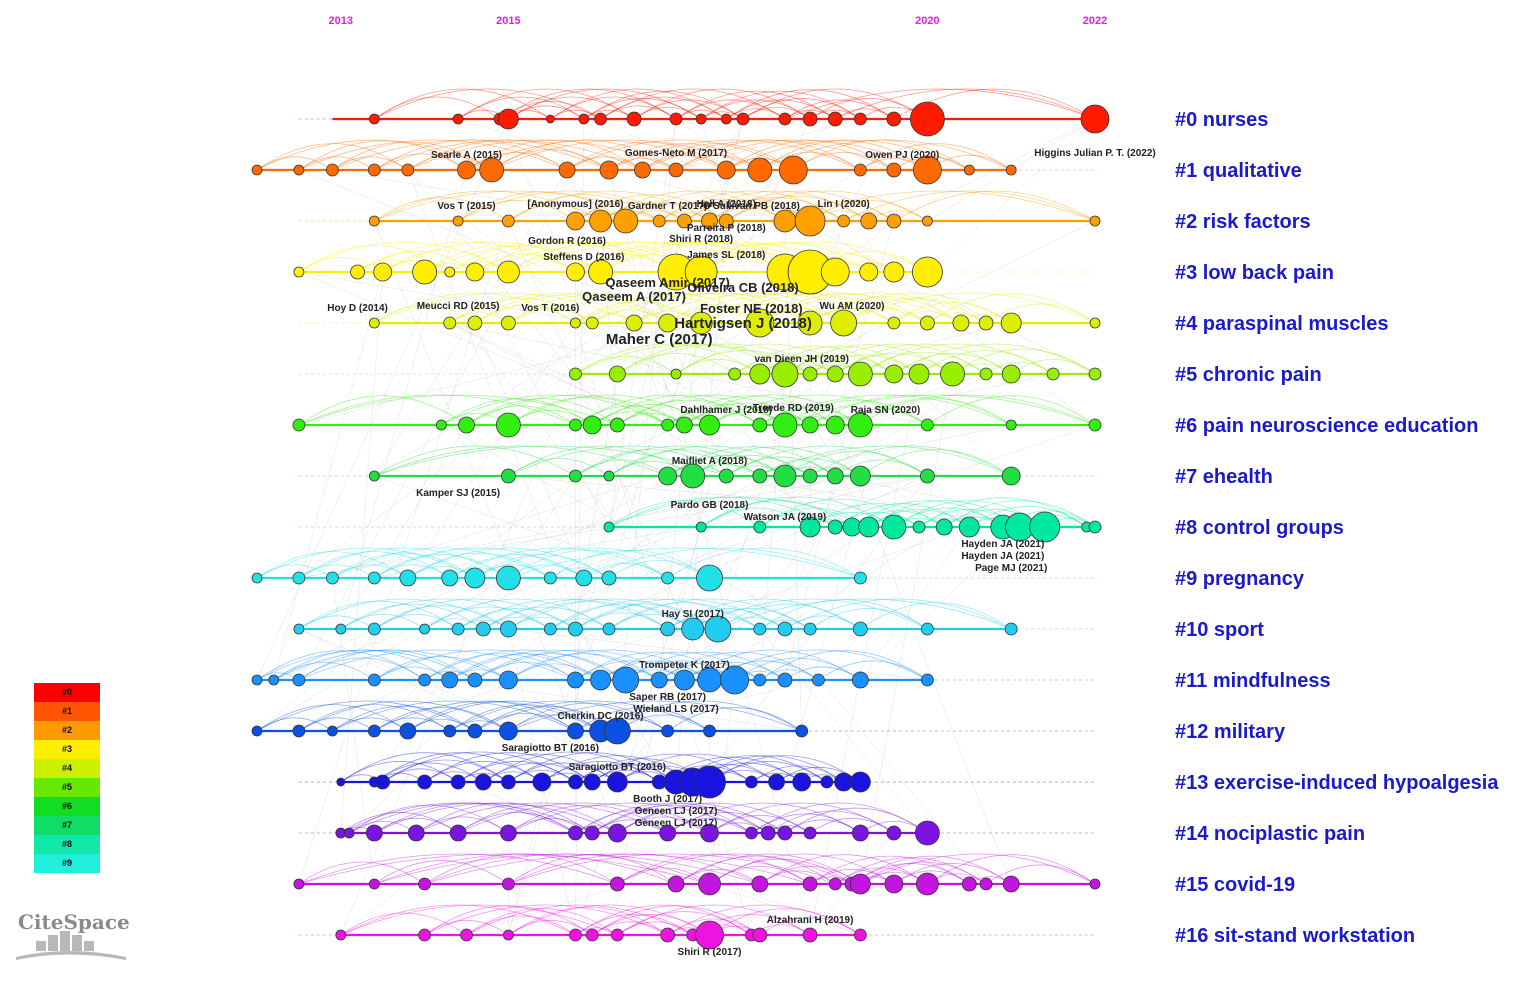  Describe the element at coordinates (1235, 885) in the screenshot. I see `cluster-label-15: #15 covid-19` at that location.